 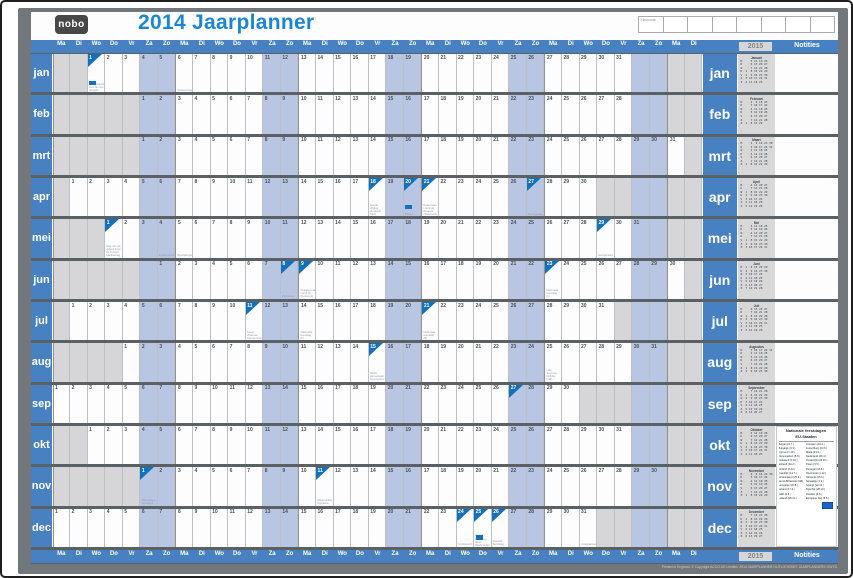 What do you see at coordinates (213, 305) in the screenshot?
I see `day-number: 9` at bounding box center [213, 305].